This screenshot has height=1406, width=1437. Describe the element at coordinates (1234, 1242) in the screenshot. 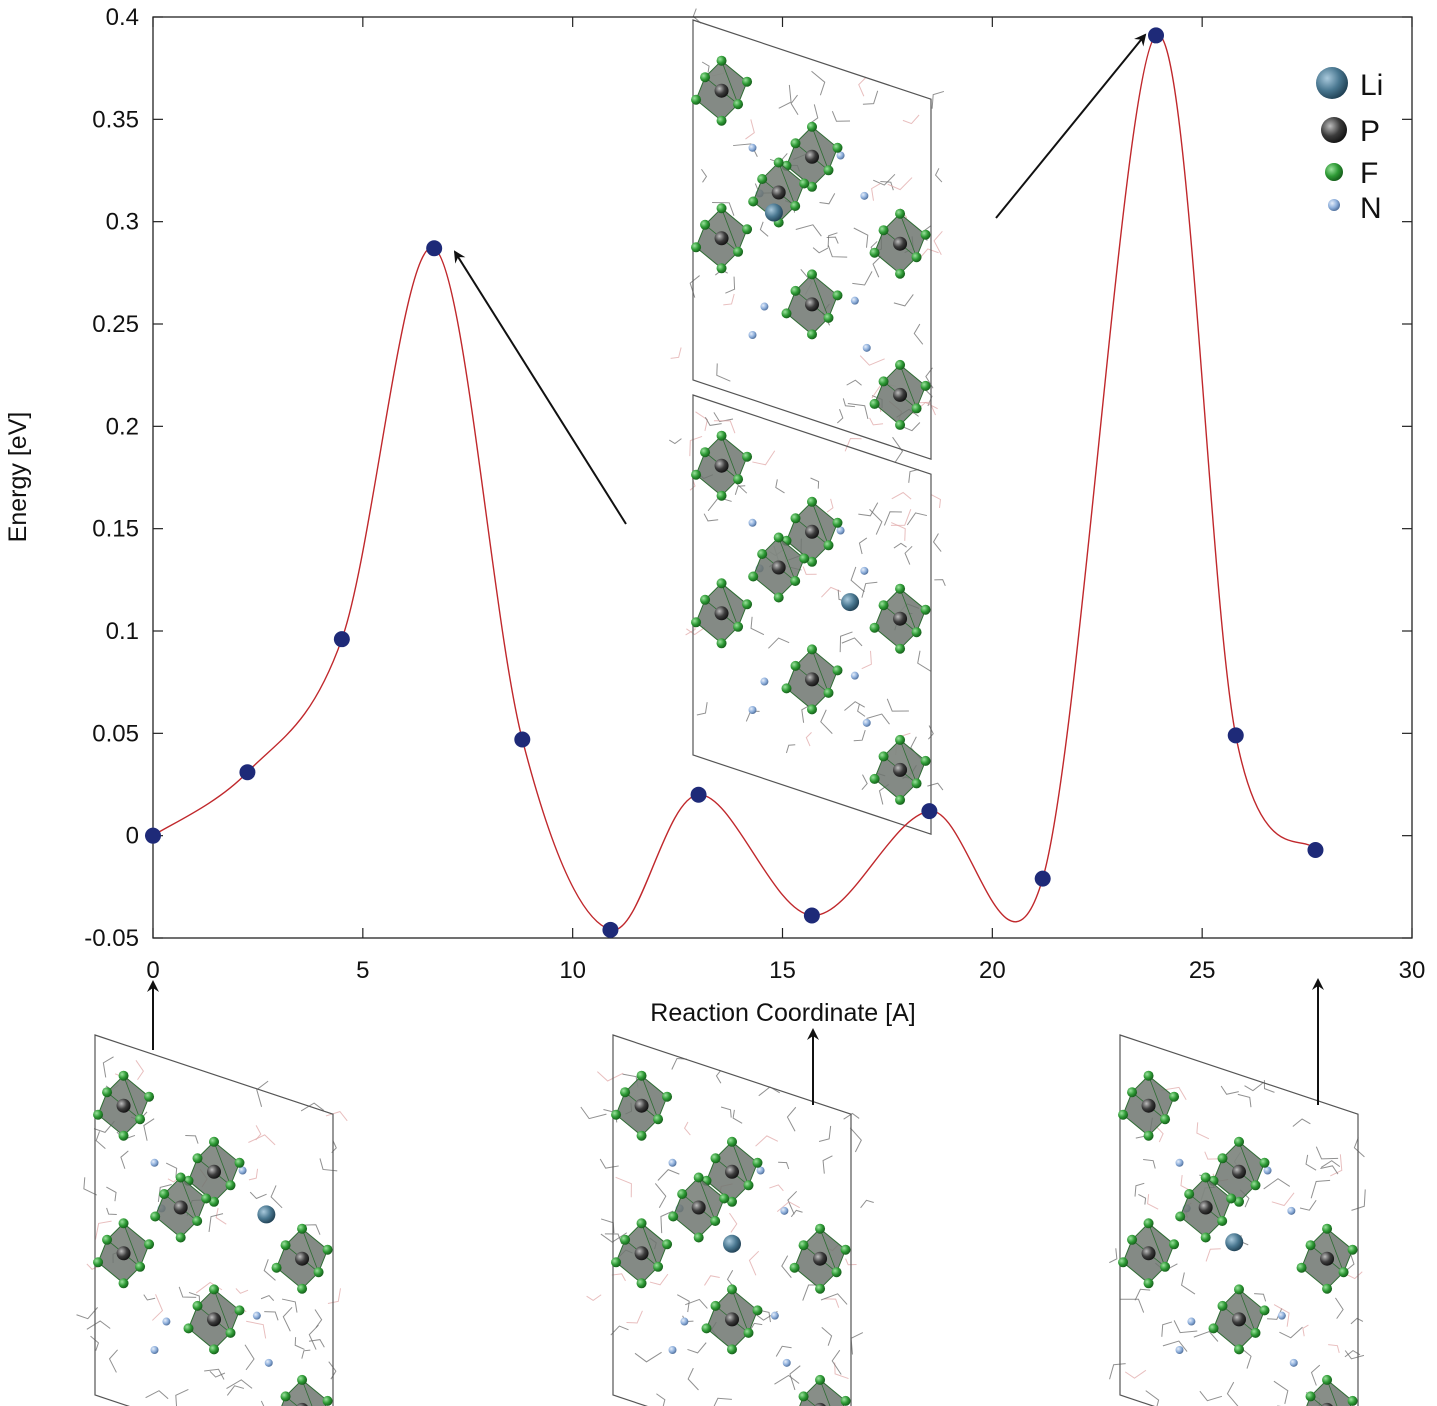

I see `lithium-atom` at that location.